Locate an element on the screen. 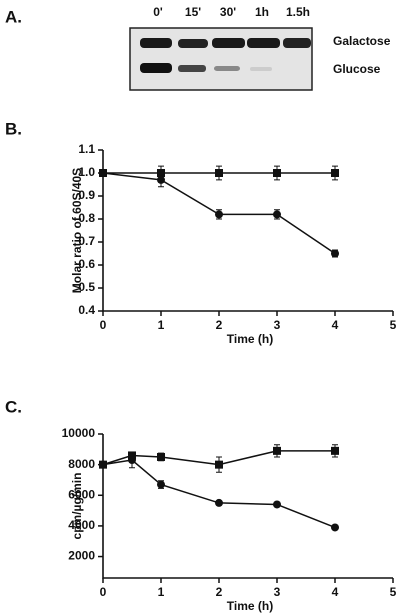 This screenshot has width=400, height=615. y-axis-label: cpm/µg/min is located at coordinates (77, 506).